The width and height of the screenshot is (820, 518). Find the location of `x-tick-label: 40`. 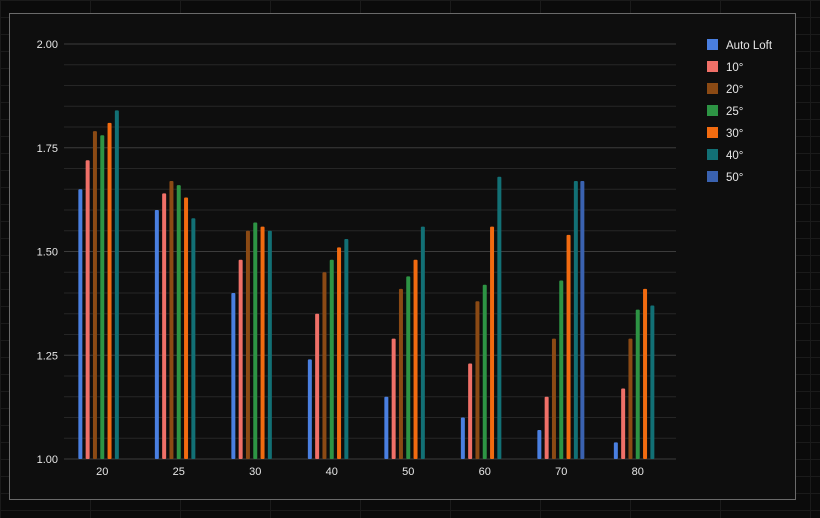

x-tick-label: 40 is located at coordinates (332, 472).